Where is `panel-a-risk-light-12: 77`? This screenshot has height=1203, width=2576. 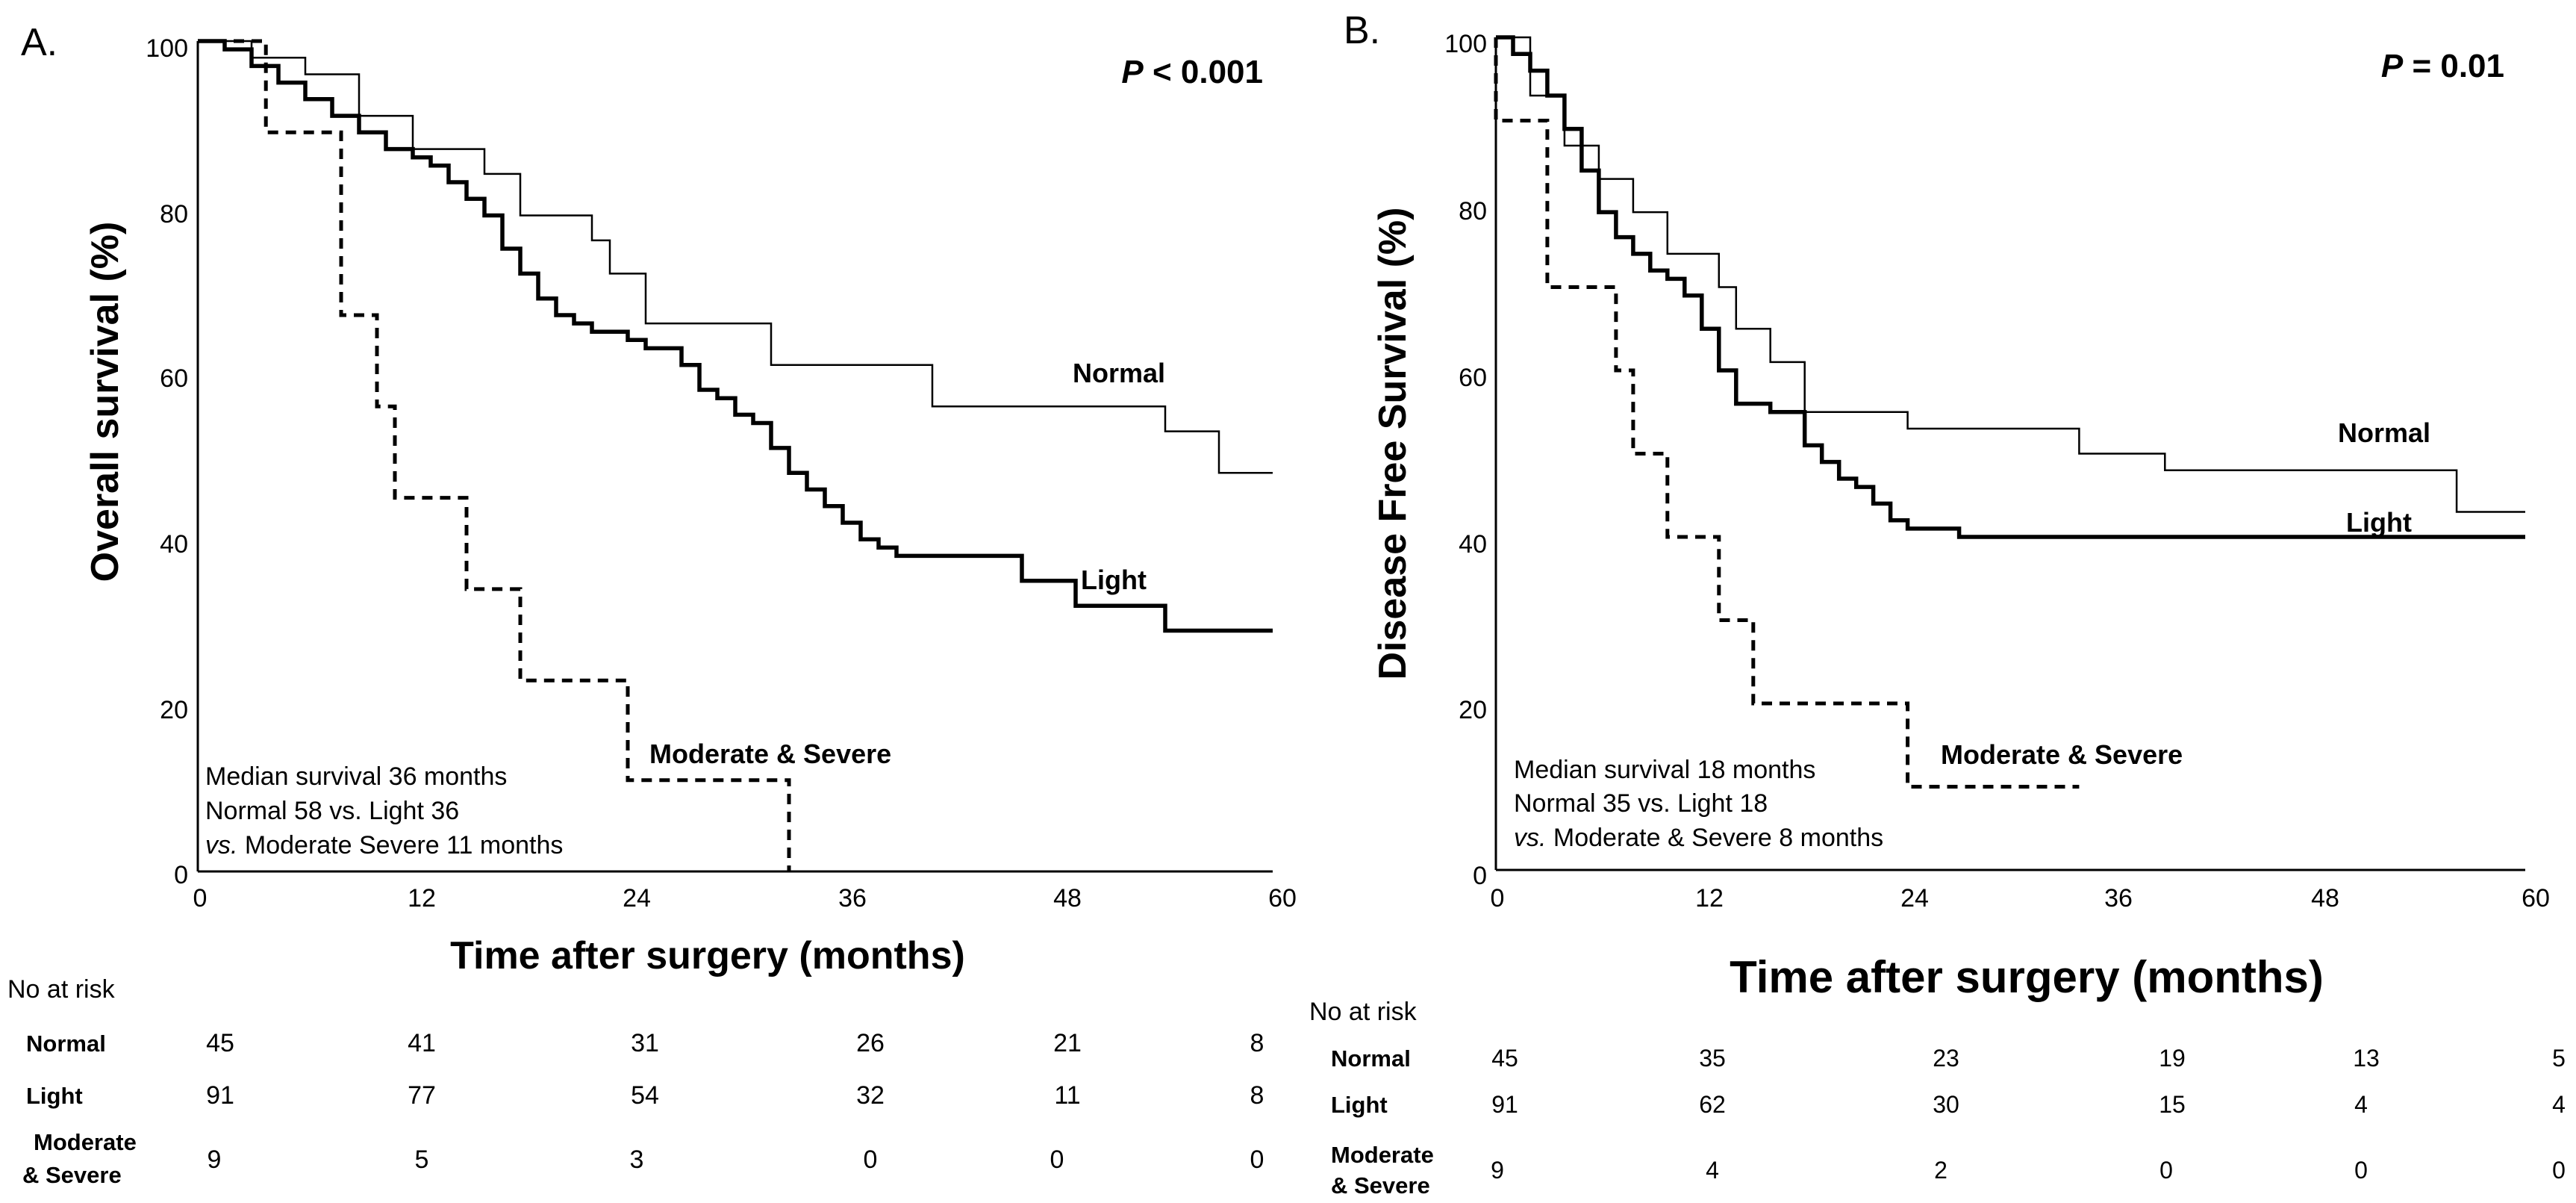
panel-a-risk-light-12: 77 is located at coordinates (422, 1095).